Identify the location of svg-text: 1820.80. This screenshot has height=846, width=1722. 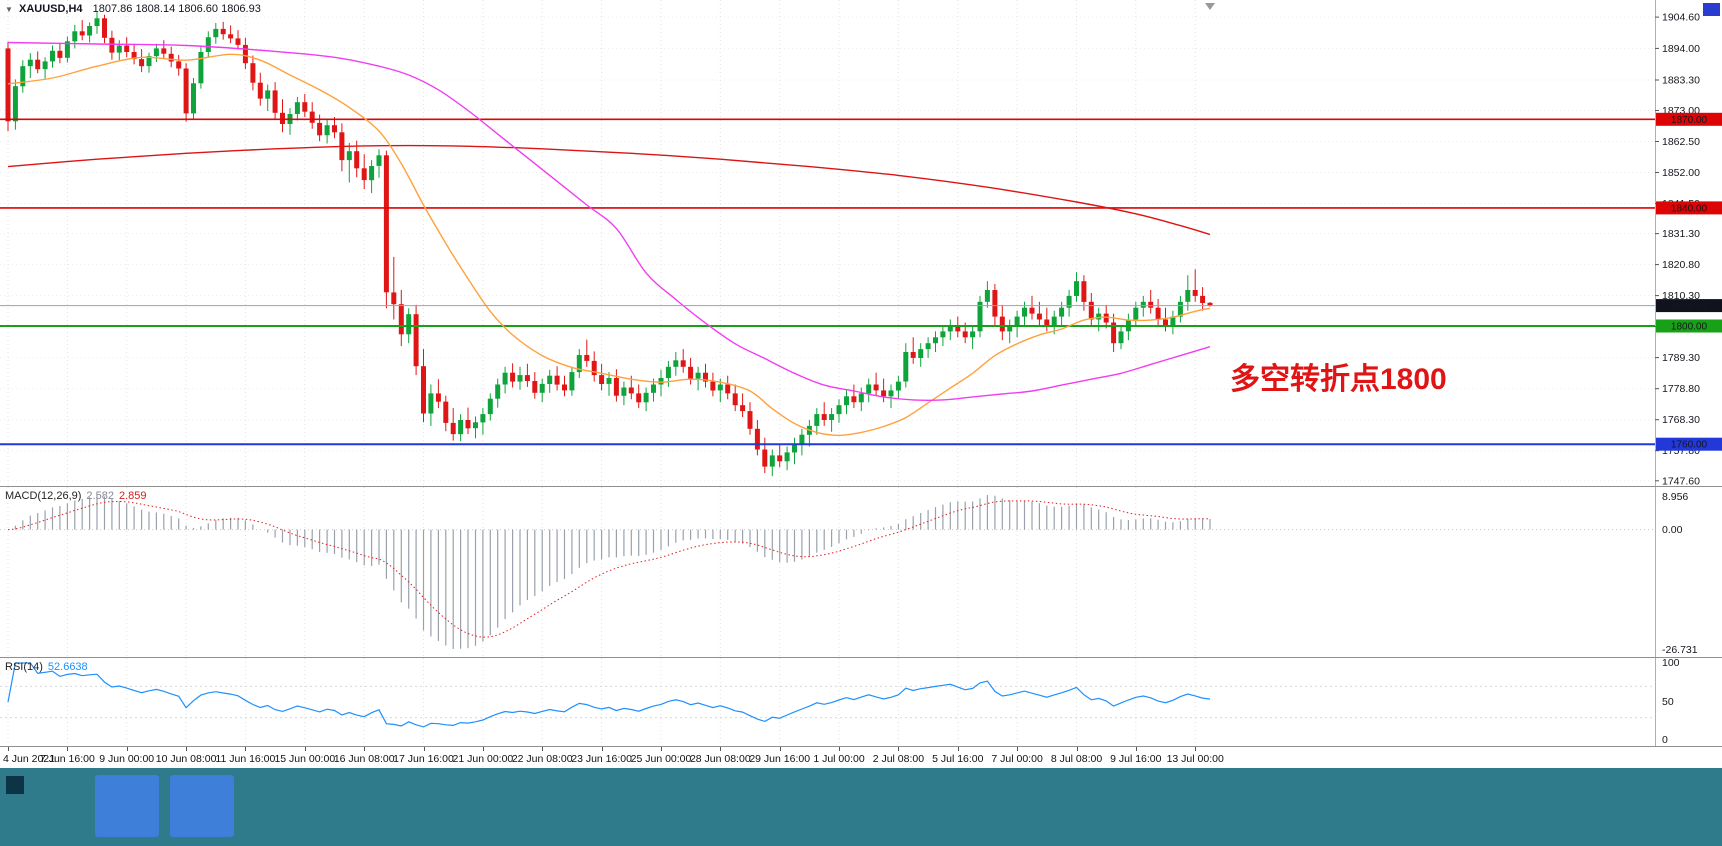
(1681, 265).